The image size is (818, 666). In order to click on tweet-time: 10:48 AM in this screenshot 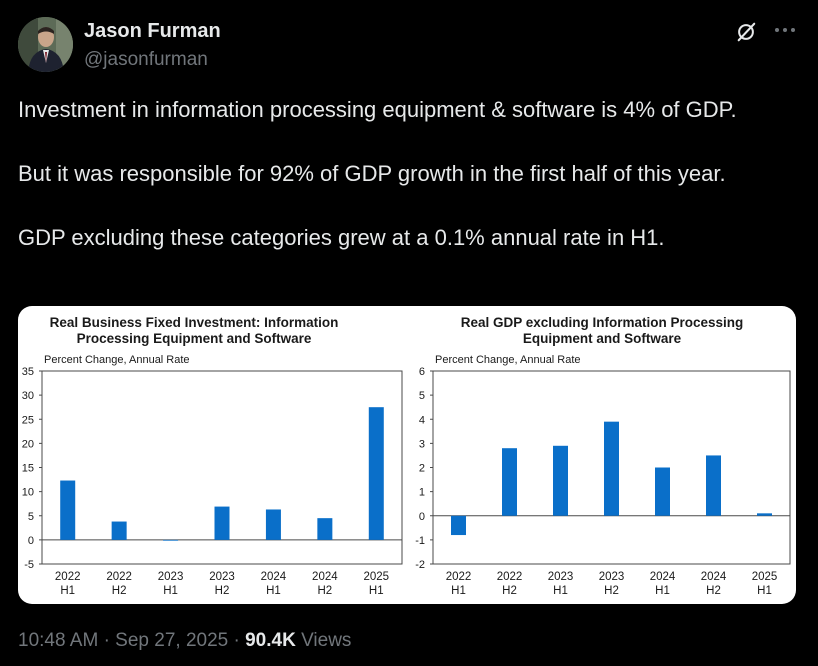, I will do `click(58, 640)`.